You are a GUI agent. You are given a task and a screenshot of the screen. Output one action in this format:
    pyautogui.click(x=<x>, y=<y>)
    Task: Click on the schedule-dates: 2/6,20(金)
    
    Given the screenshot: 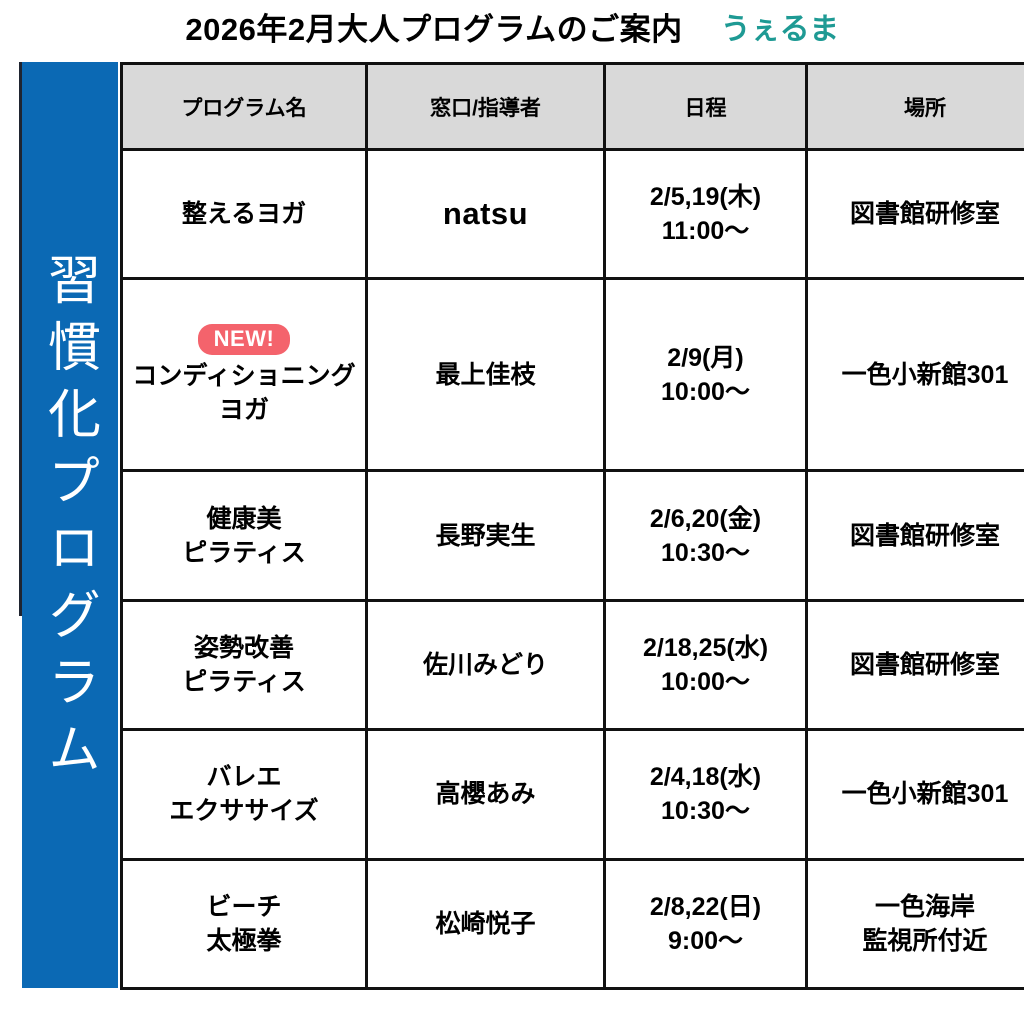 What is the action you would take?
    pyautogui.click(x=705, y=518)
    